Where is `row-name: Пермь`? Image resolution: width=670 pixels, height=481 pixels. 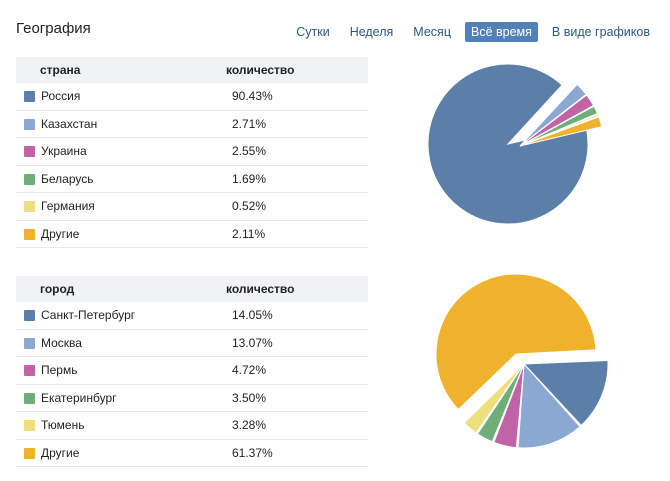
row-name: Пермь is located at coordinates (59, 370).